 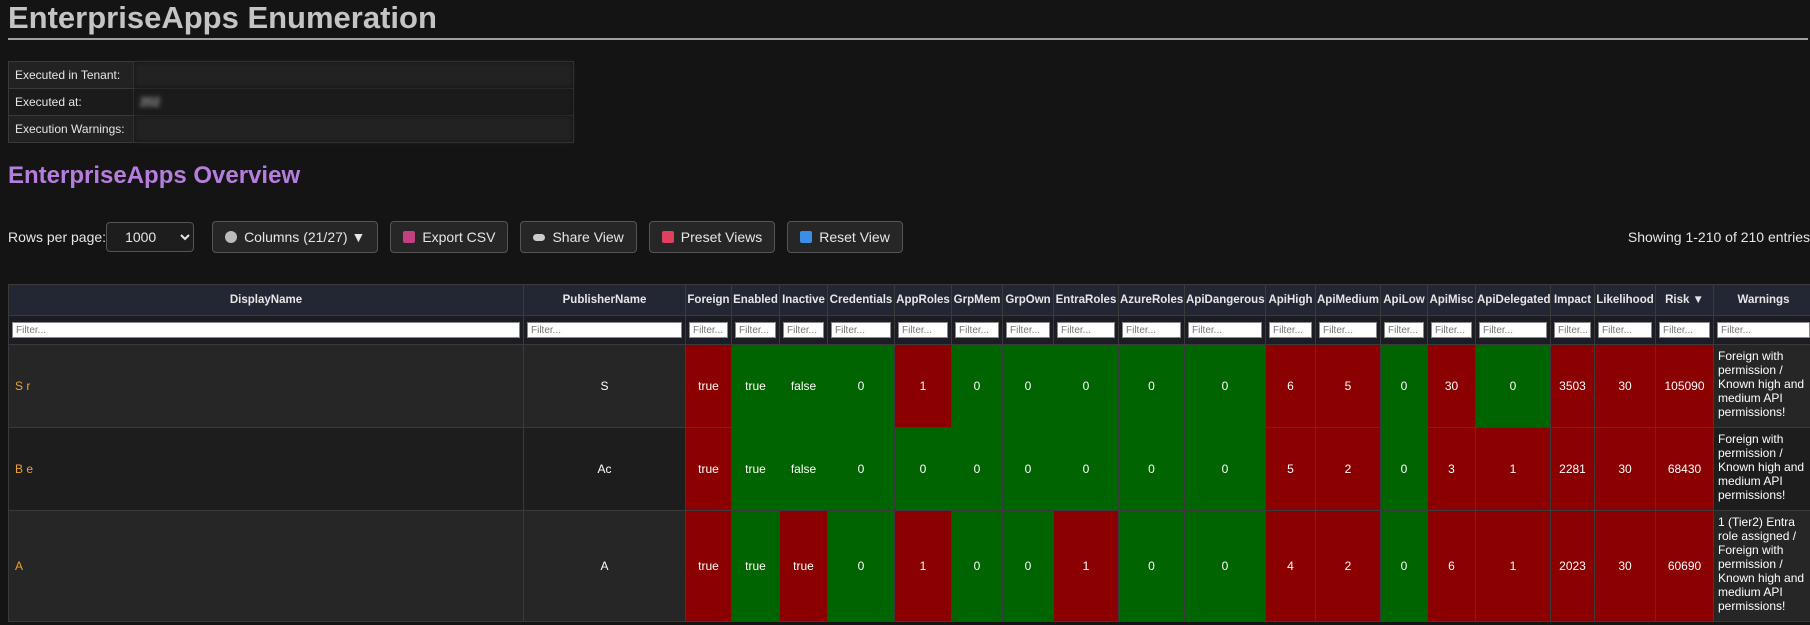 What do you see at coordinates (1028, 300) in the screenshot?
I see `column-header: GrpOwn` at bounding box center [1028, 300].